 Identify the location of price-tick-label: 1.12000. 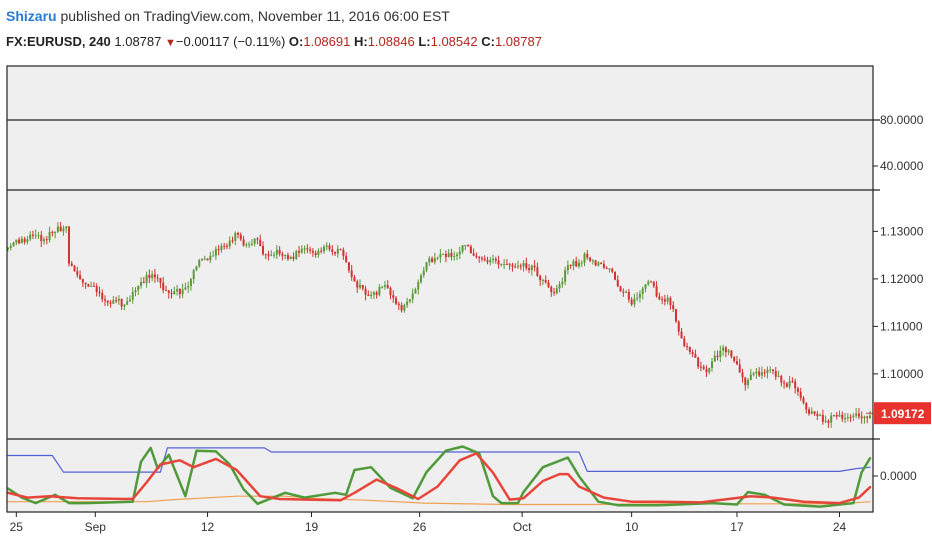
(902, 279).